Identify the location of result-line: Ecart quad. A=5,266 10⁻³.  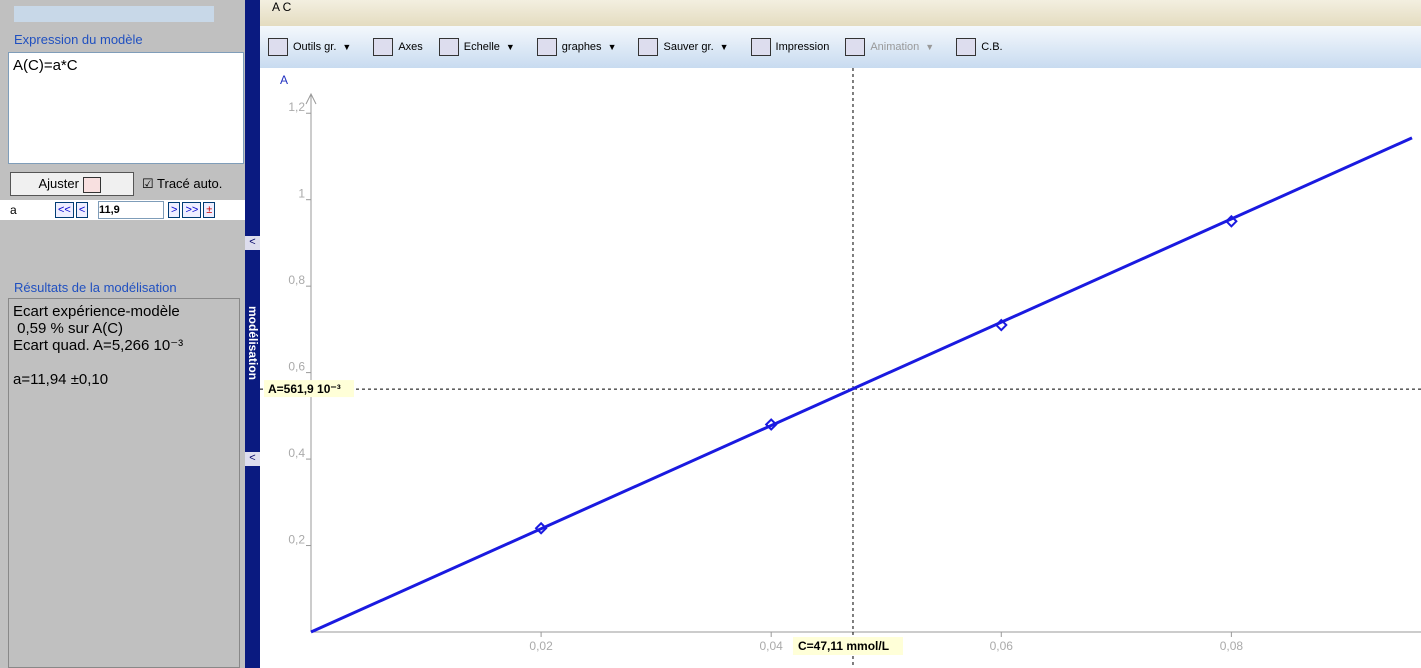
(98, 345).